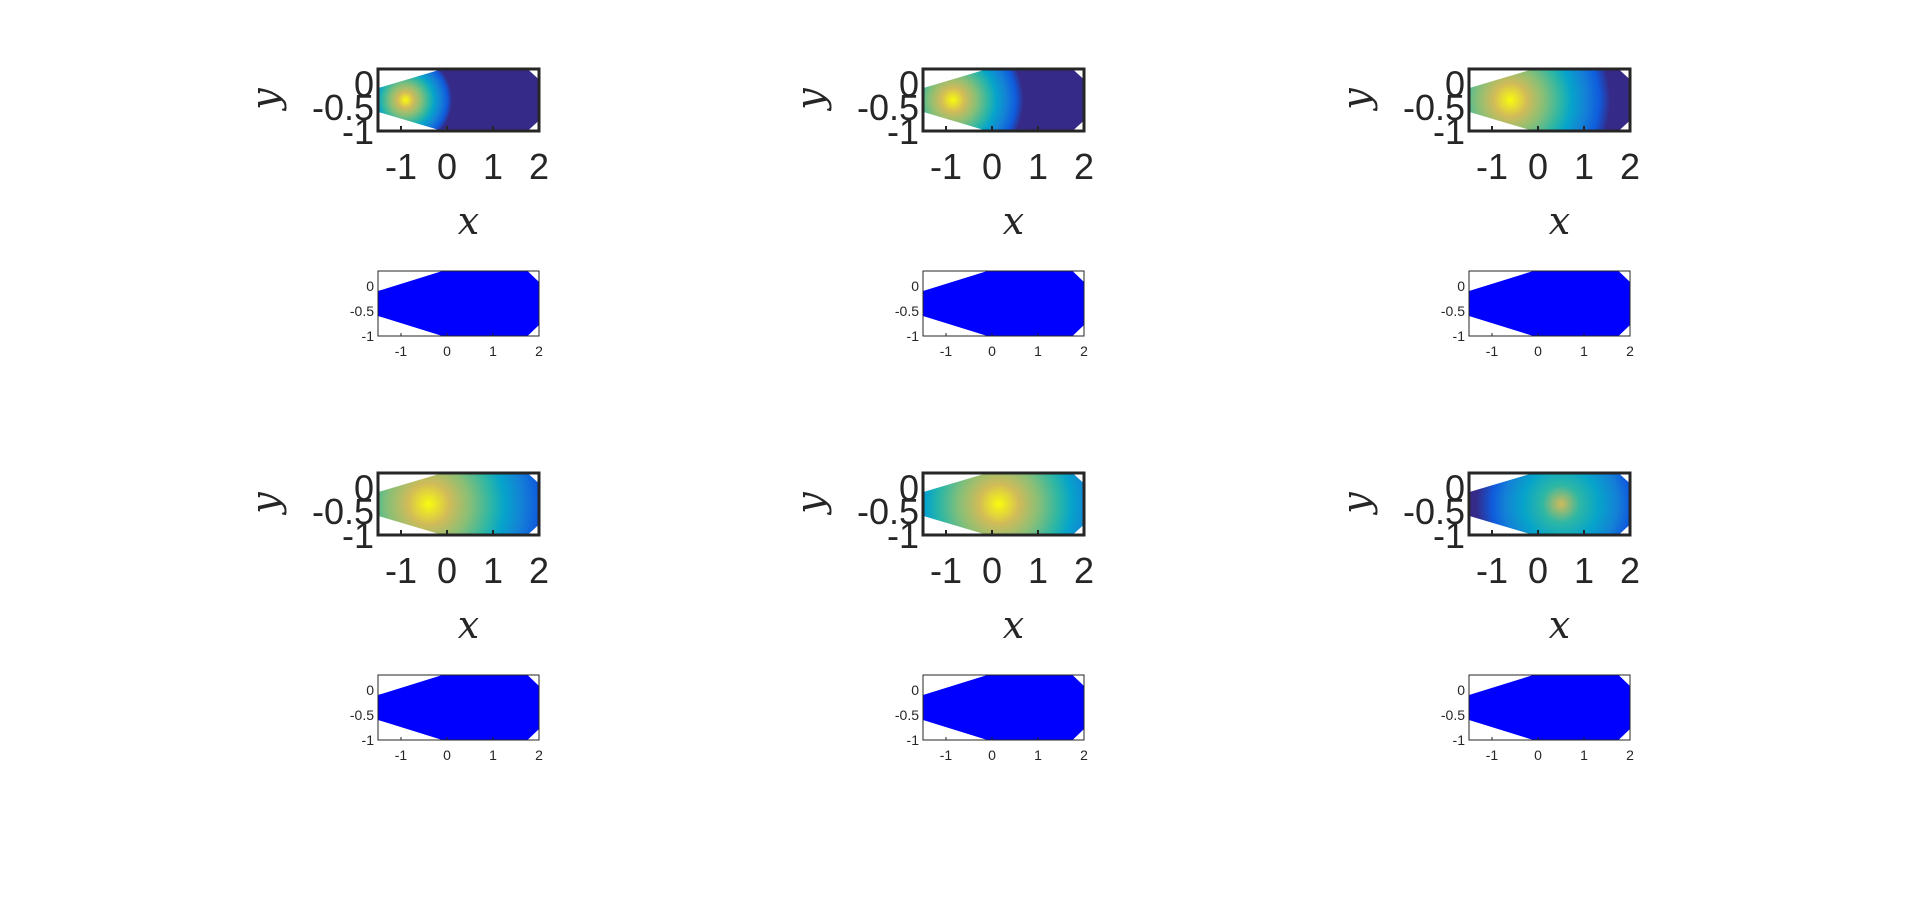 Image resolution: width=1920 pixels, height=911 pixels. I want to click on heatmap-panel-r1-c1: -1 0 1 20-0.5-1xy, so click(396, 153).